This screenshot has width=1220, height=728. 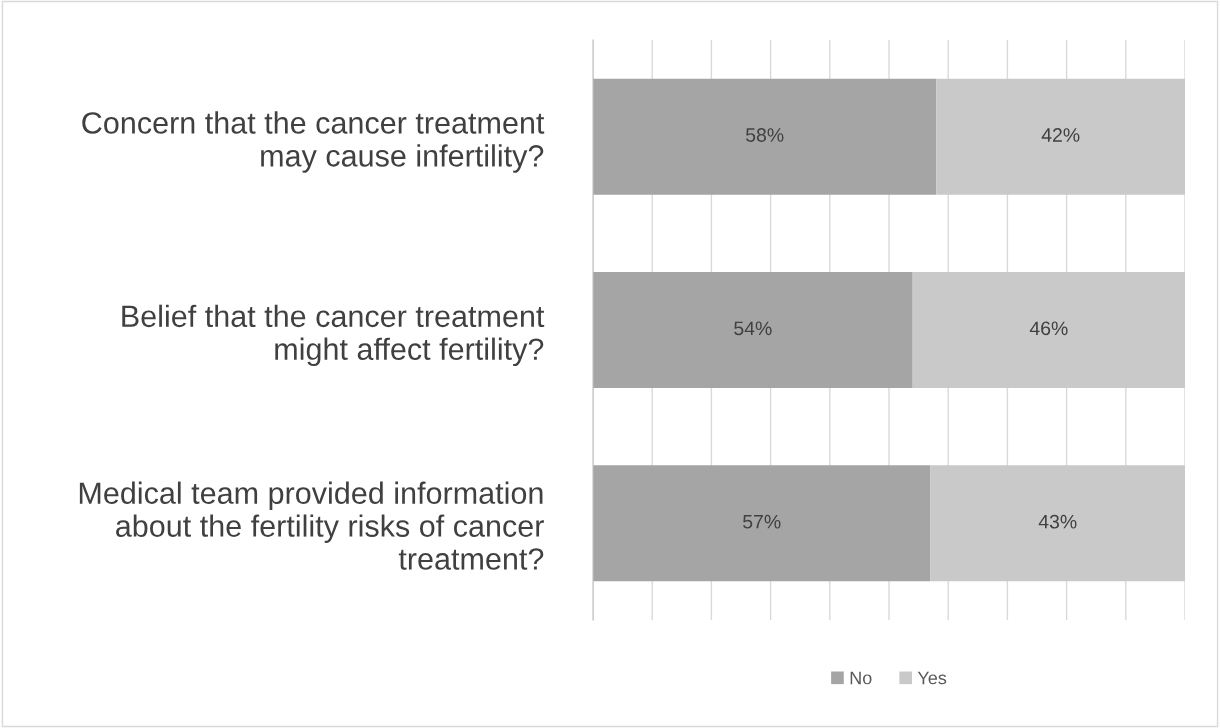 What do you see at coordinates (861, 678) in the screenshot?
I see `legend-label: No` at bounding box center [861, 678].